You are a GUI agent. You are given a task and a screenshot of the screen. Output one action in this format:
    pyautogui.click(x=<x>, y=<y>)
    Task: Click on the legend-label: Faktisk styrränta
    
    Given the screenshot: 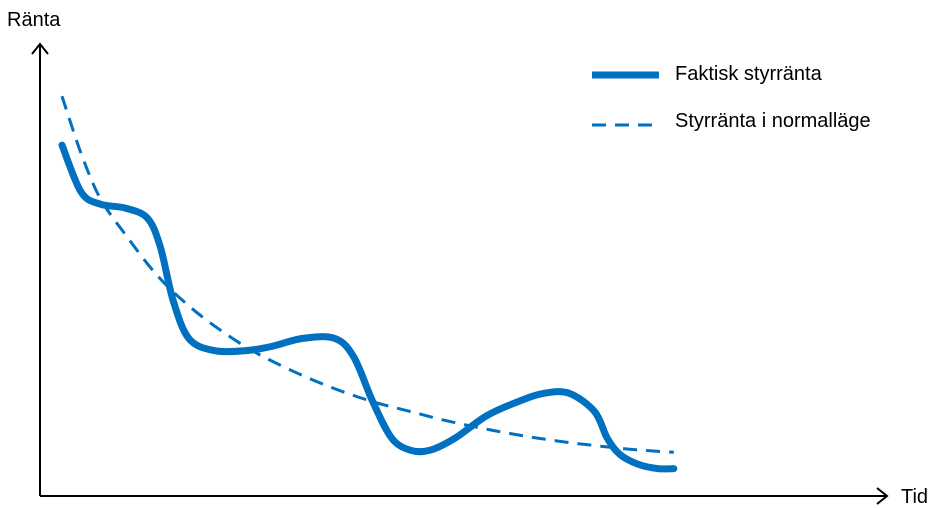 What is the action you would take?
    pyautogui.click(x=749, y=74)
    